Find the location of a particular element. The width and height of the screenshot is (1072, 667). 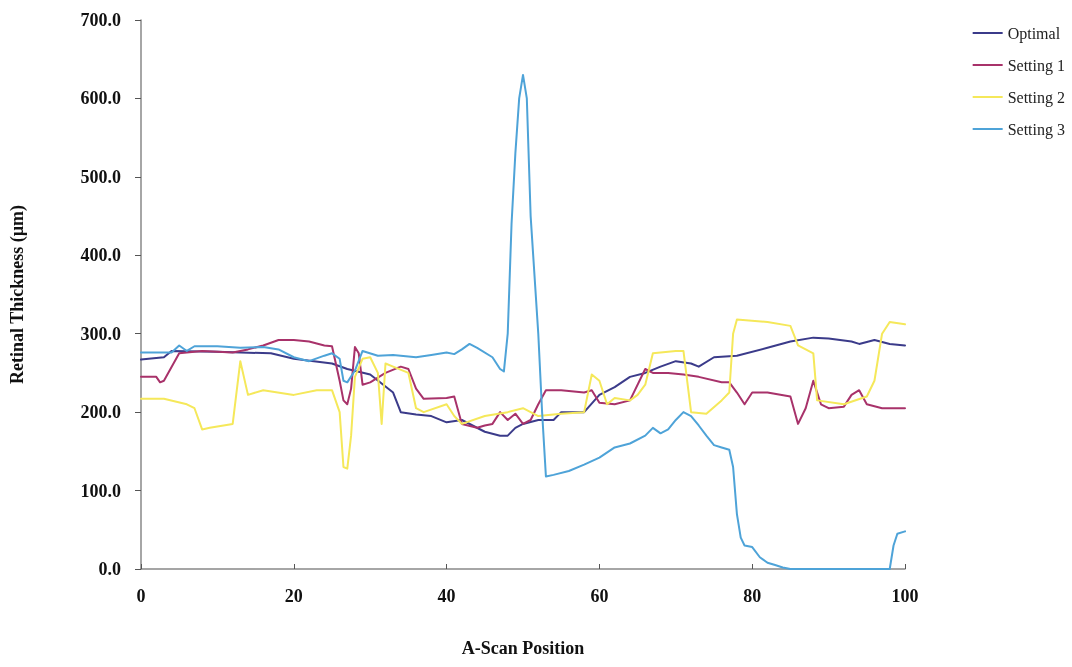

y-tick-label: 0.0 is located at coordinates (109, 569).